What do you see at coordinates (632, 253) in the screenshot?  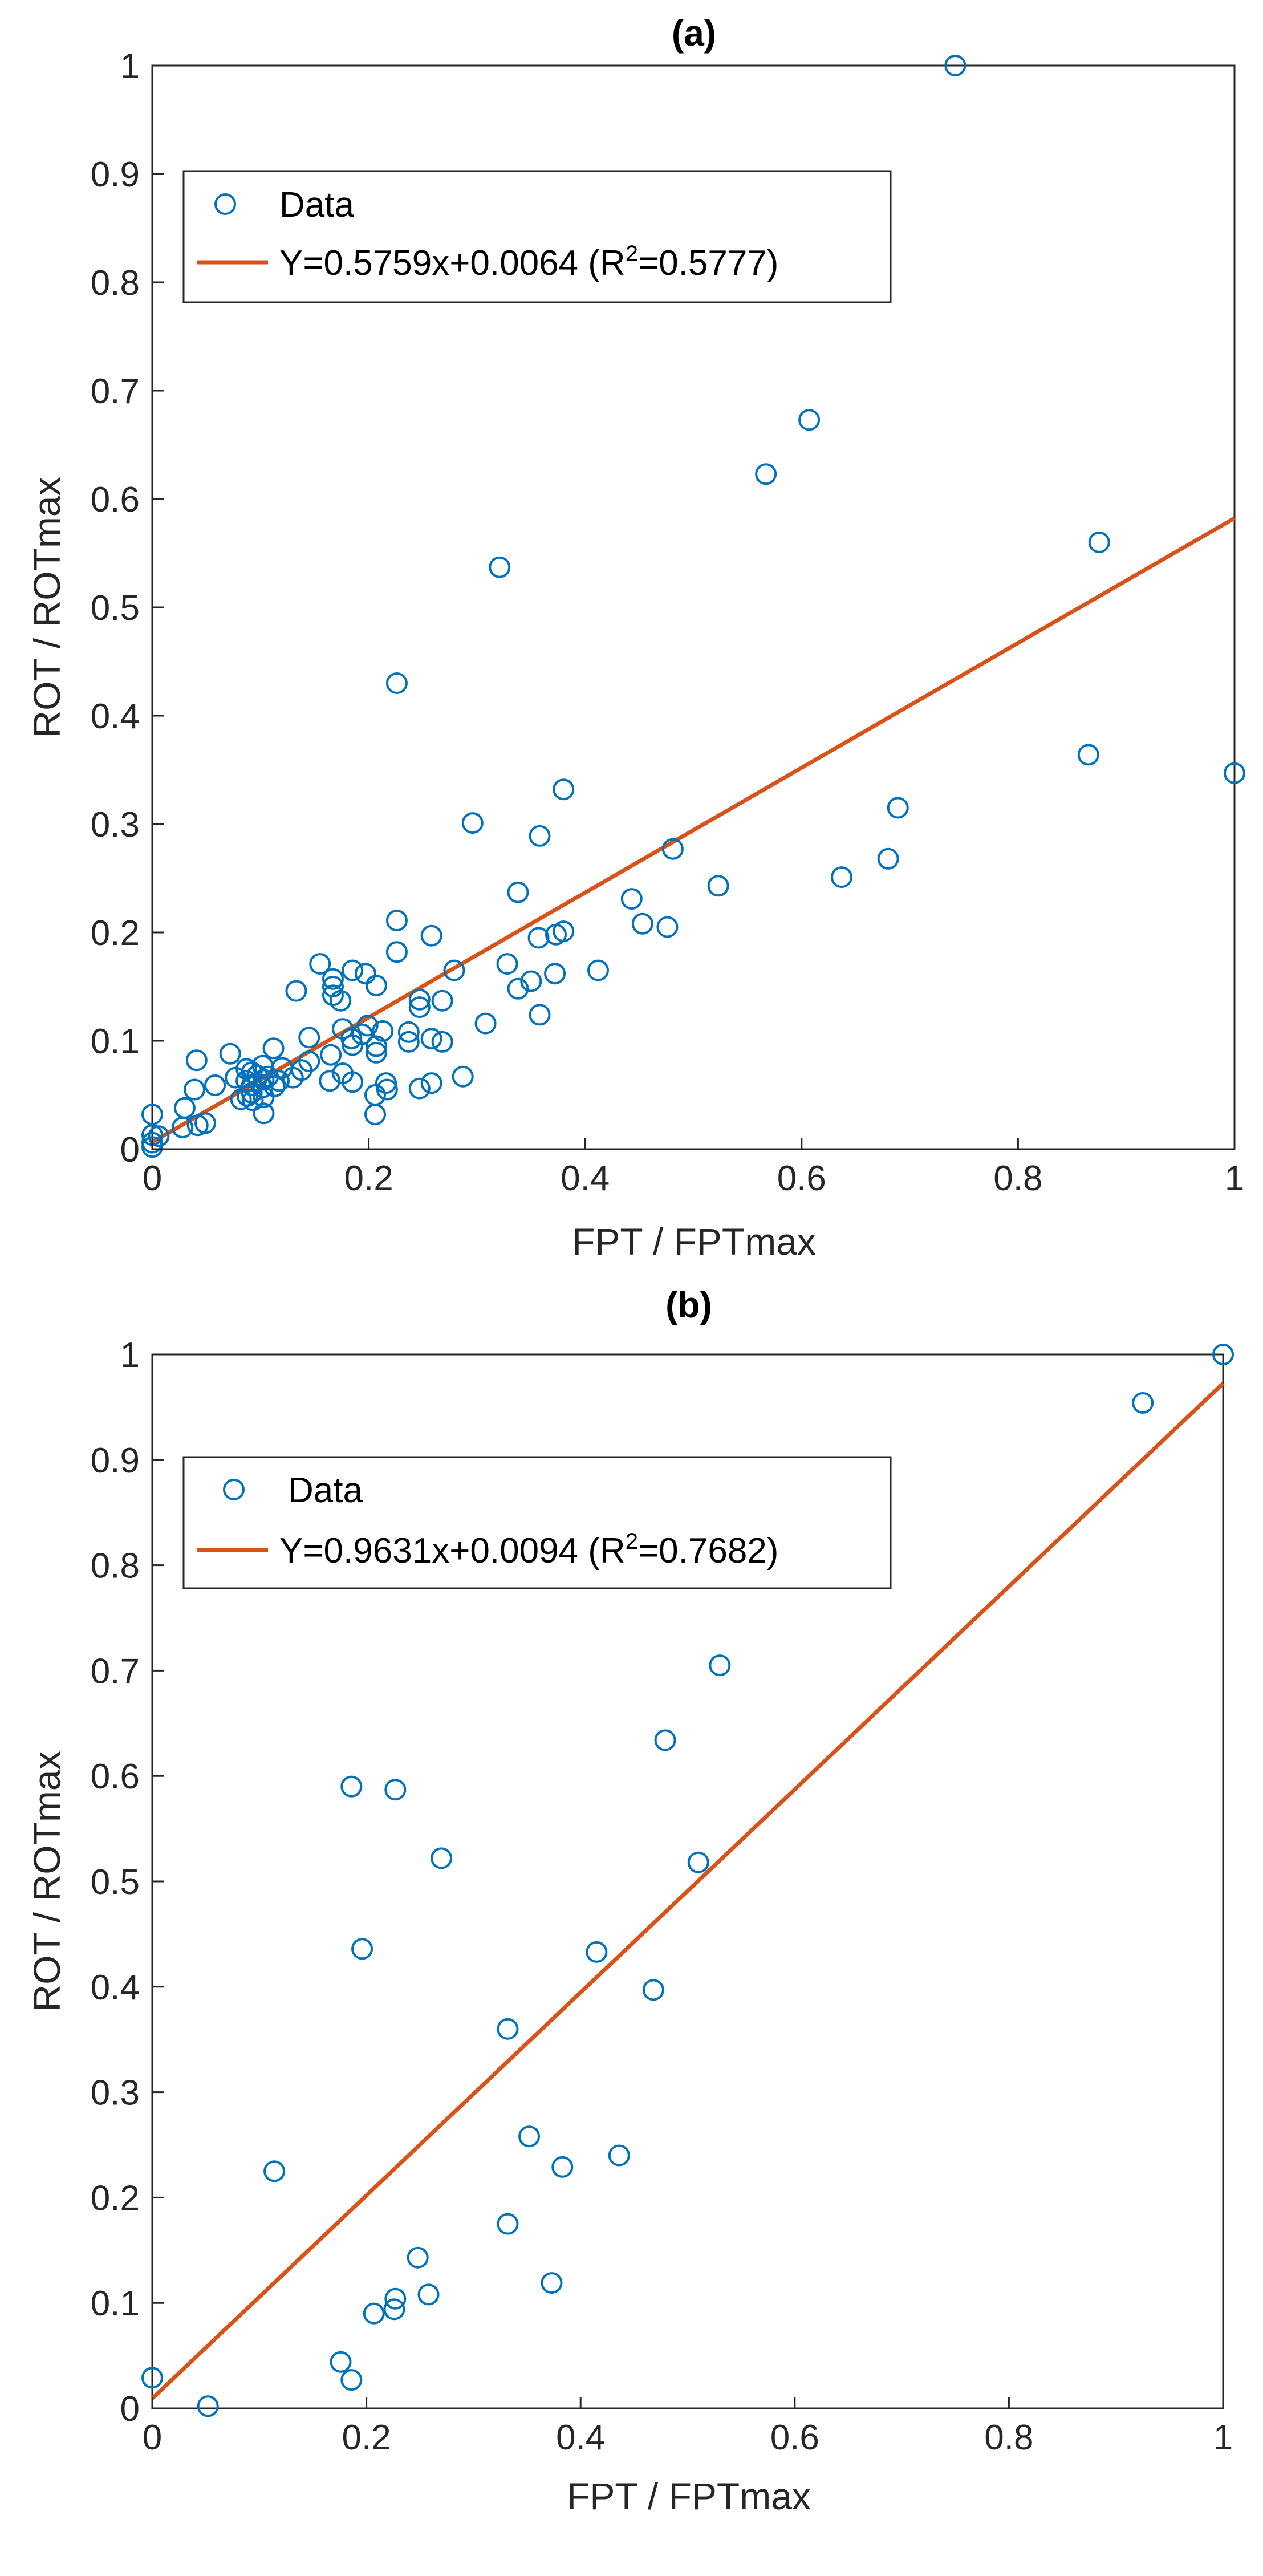 I see `panel-a-legend-fit-sup: 2` at bounding box center [632, 253].